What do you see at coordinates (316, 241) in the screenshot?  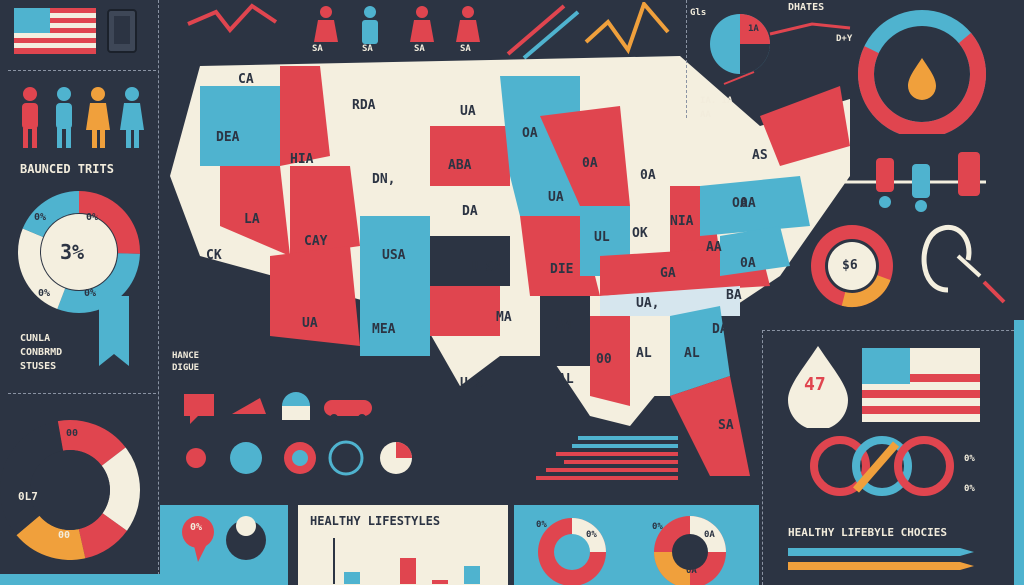 I see `state-label: CAY` at bounding box center [316, 241].